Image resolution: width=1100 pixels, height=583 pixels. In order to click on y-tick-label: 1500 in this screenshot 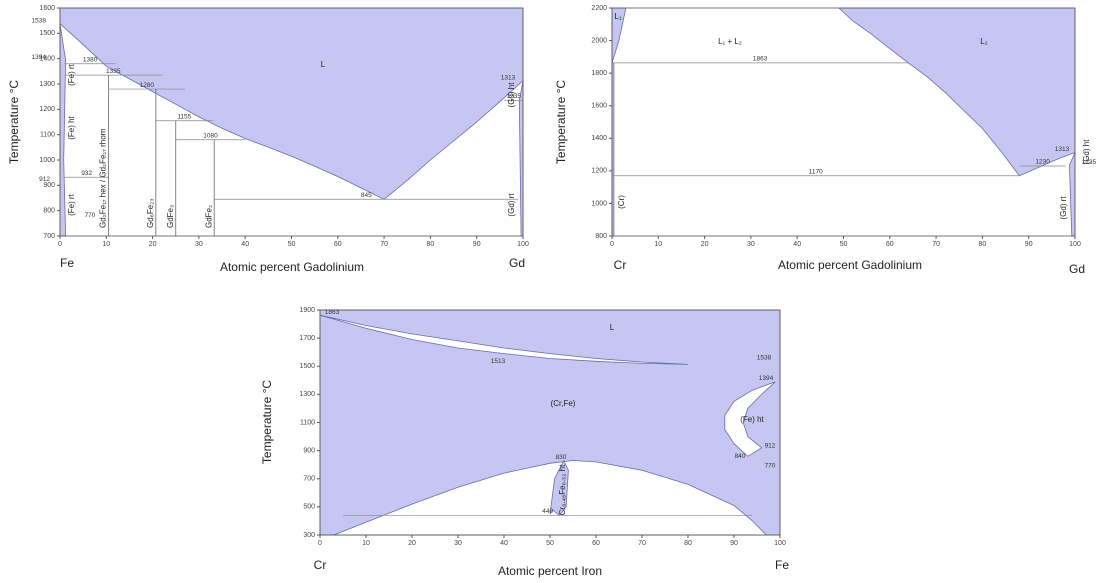, I will do `click(47, 33)`.